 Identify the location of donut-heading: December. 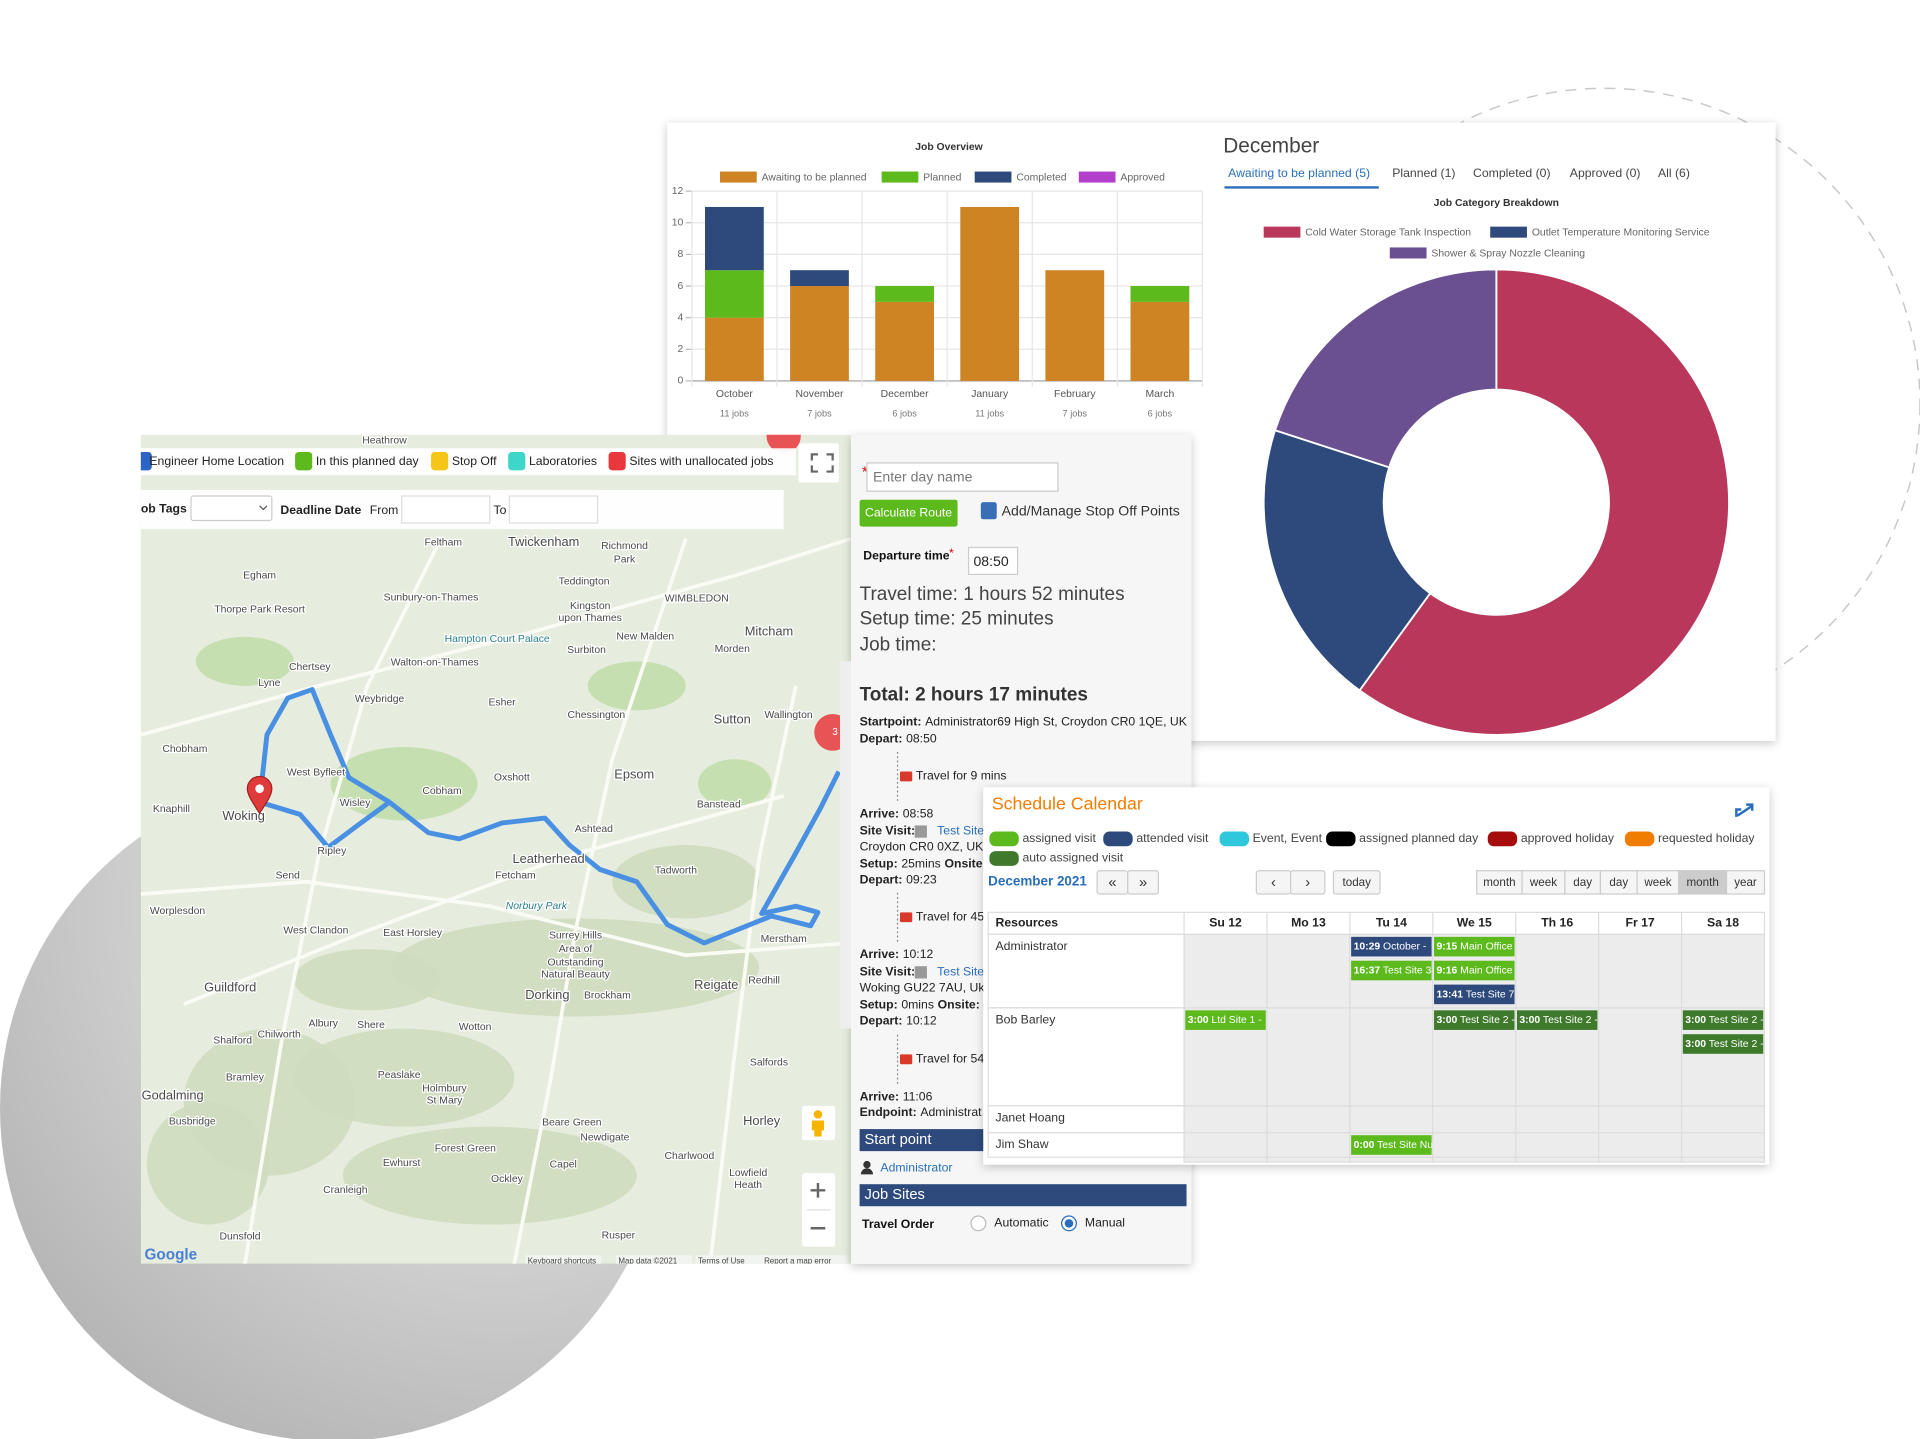
(1271, 146).